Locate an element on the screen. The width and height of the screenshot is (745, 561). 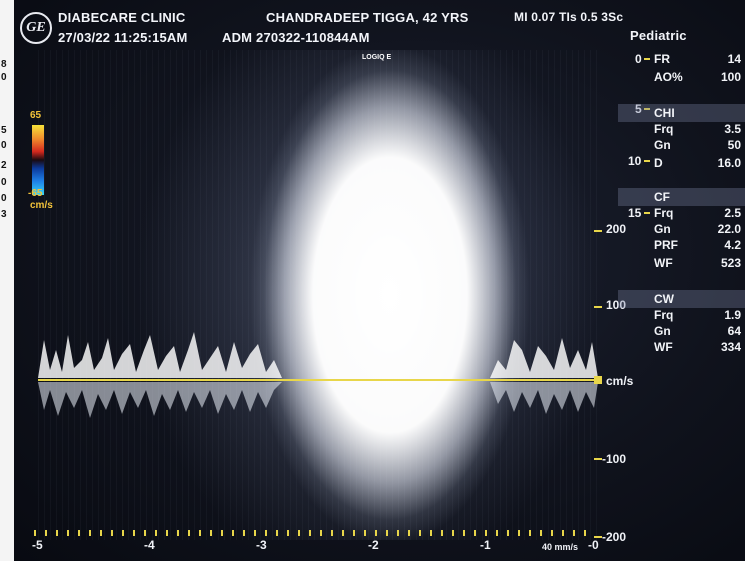
time-label: -2 is located at coordinates (373, 545).